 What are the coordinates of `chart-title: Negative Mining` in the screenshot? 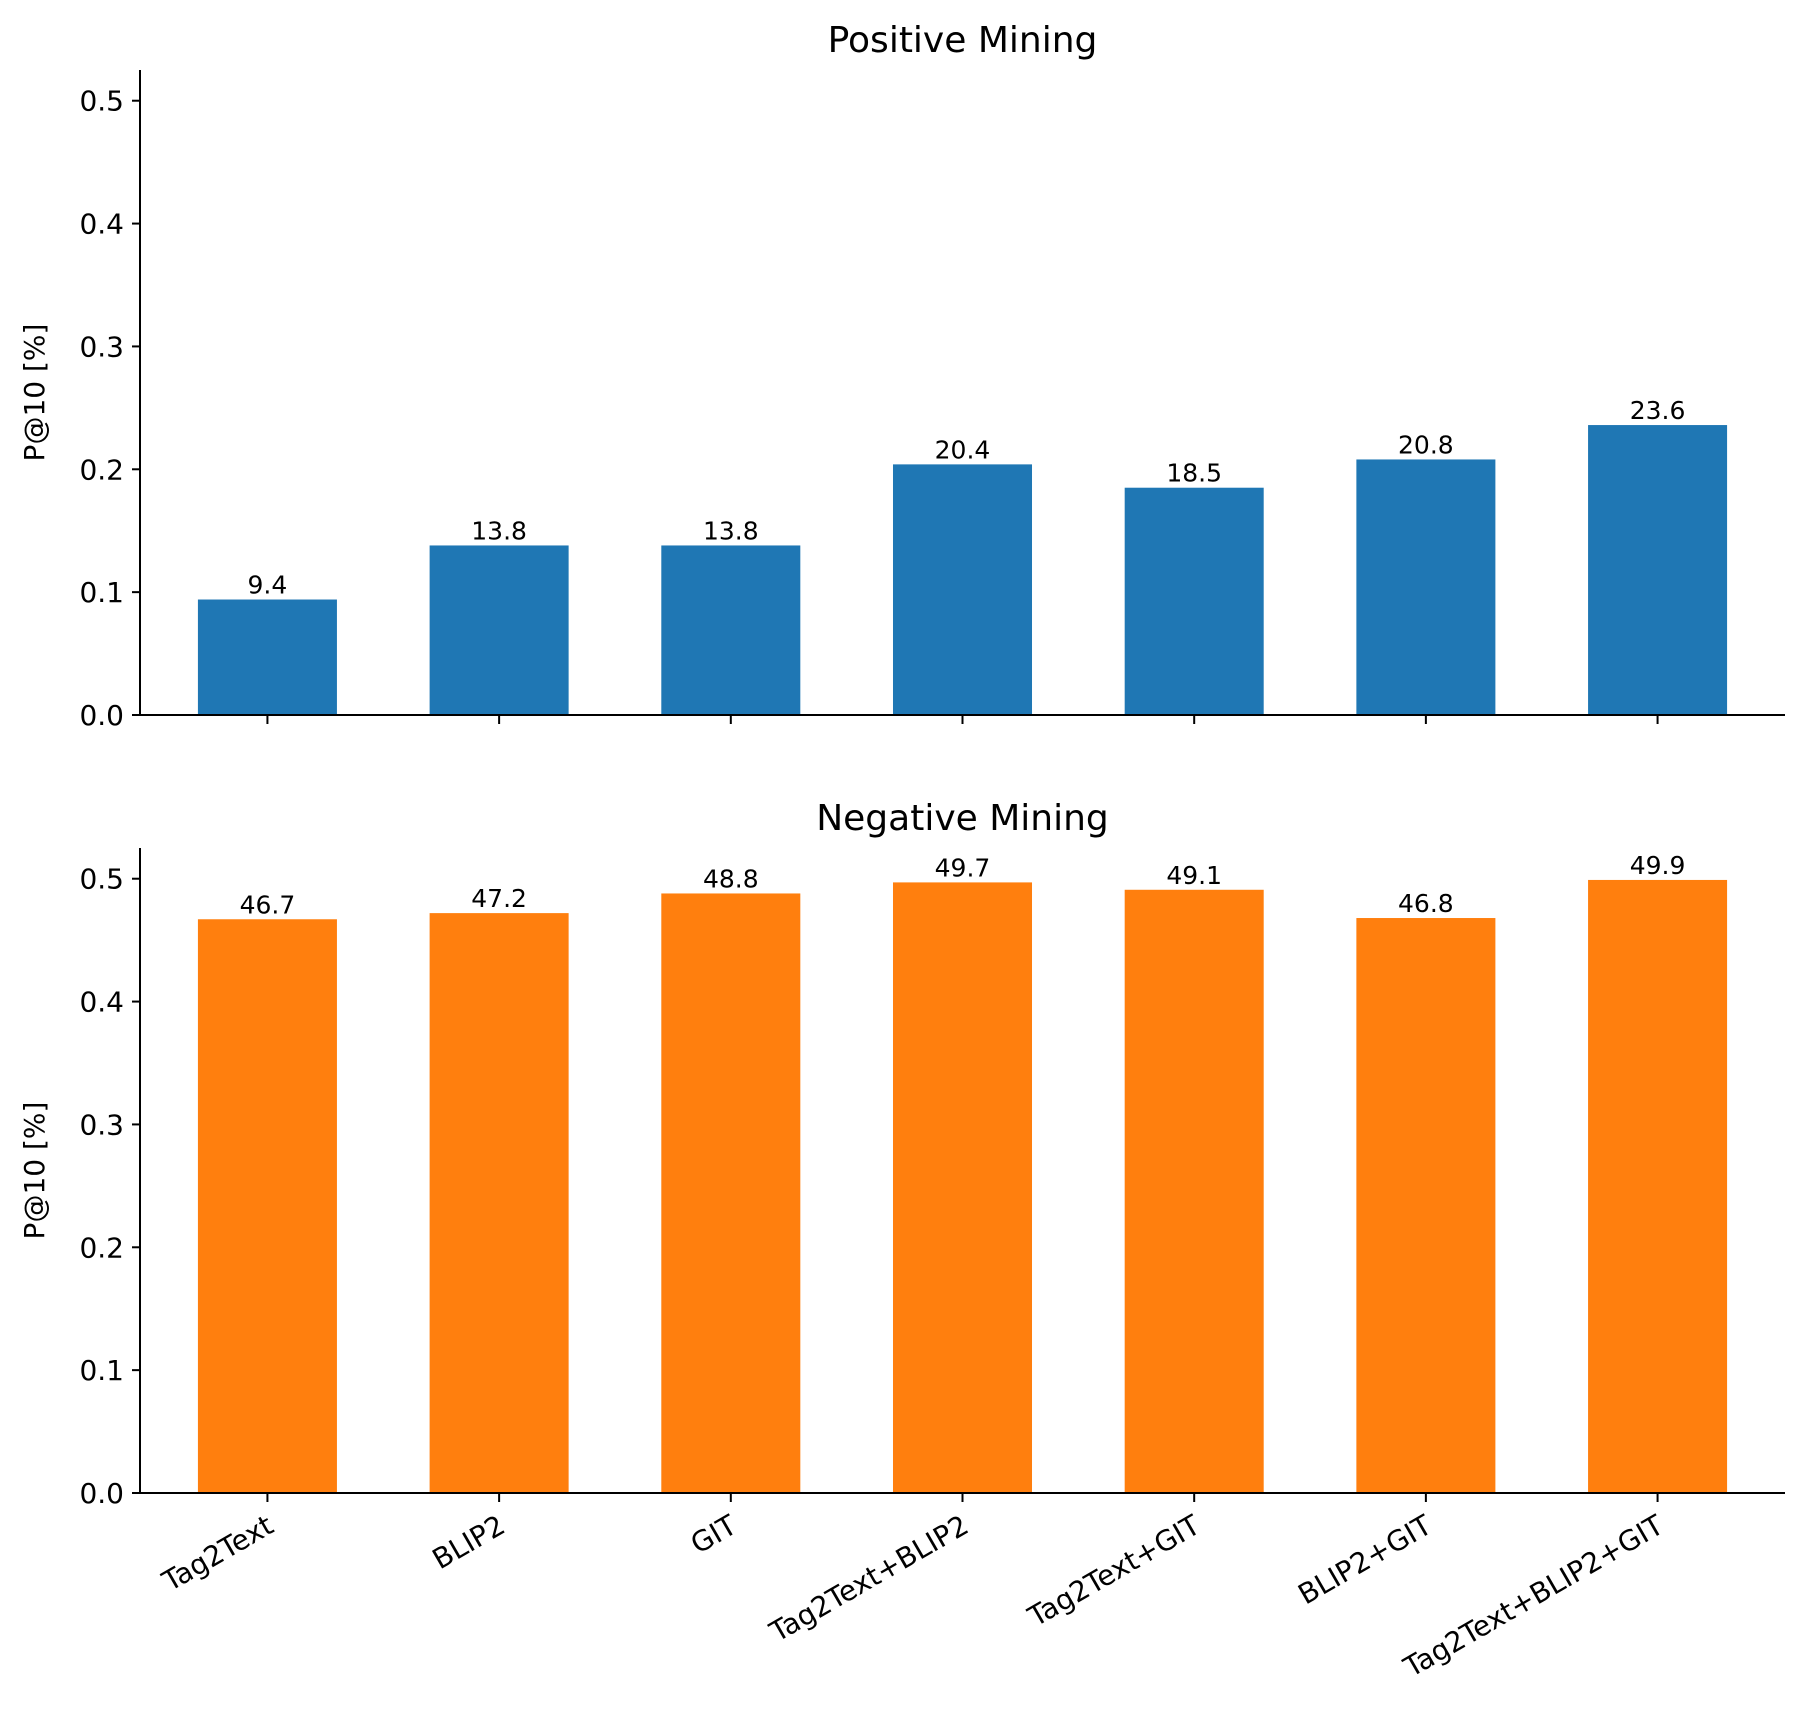 It's located at (962, 818).